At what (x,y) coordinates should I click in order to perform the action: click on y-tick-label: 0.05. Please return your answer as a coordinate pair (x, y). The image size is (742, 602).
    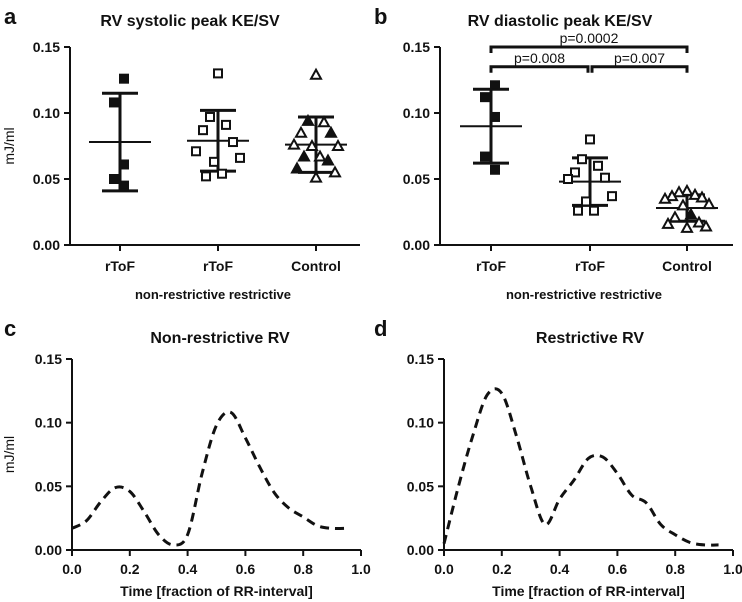
    Looking at the image, I should click on (416, 179).